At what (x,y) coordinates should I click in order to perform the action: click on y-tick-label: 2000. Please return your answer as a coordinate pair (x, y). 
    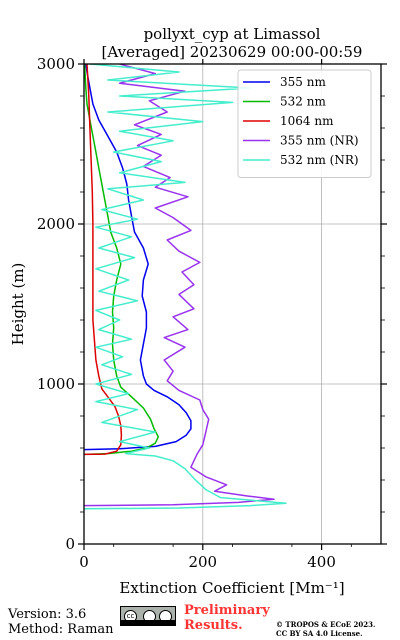
    Looking at the image, I should click on (56, 224).